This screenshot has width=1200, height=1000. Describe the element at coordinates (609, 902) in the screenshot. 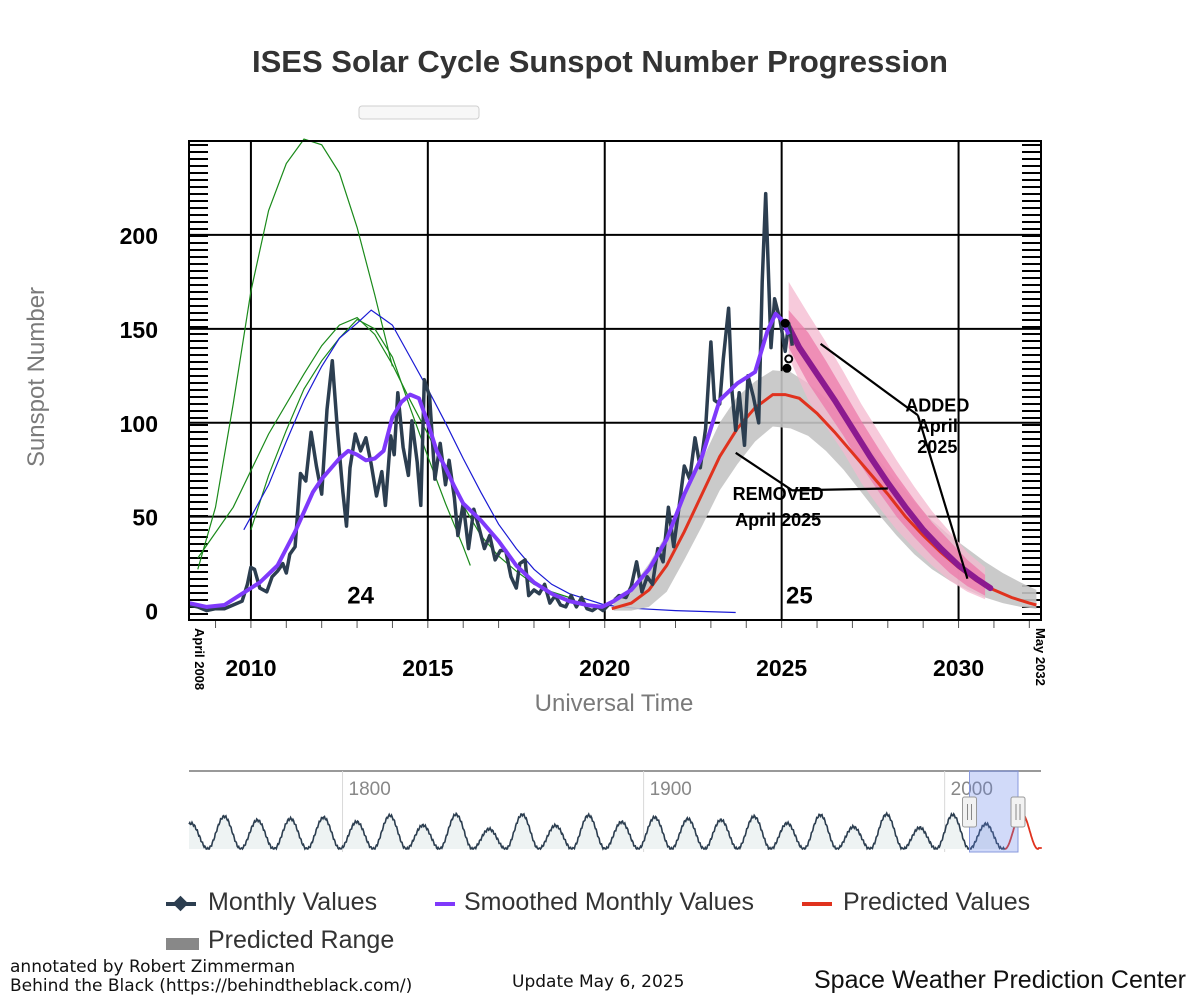

I see `legend-smoothed-values: Smoothed Monthly Values` at that location.